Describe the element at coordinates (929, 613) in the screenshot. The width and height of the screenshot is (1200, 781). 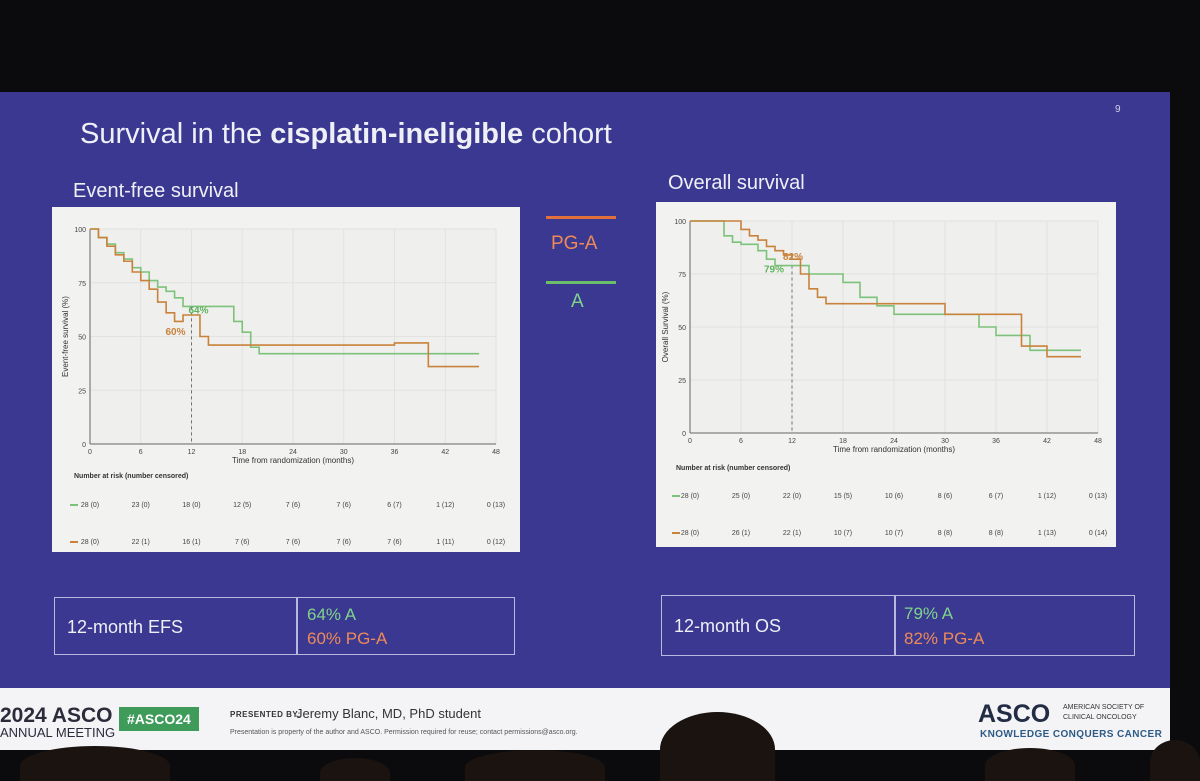
I see `os-summary-a: 79% A` at that location.